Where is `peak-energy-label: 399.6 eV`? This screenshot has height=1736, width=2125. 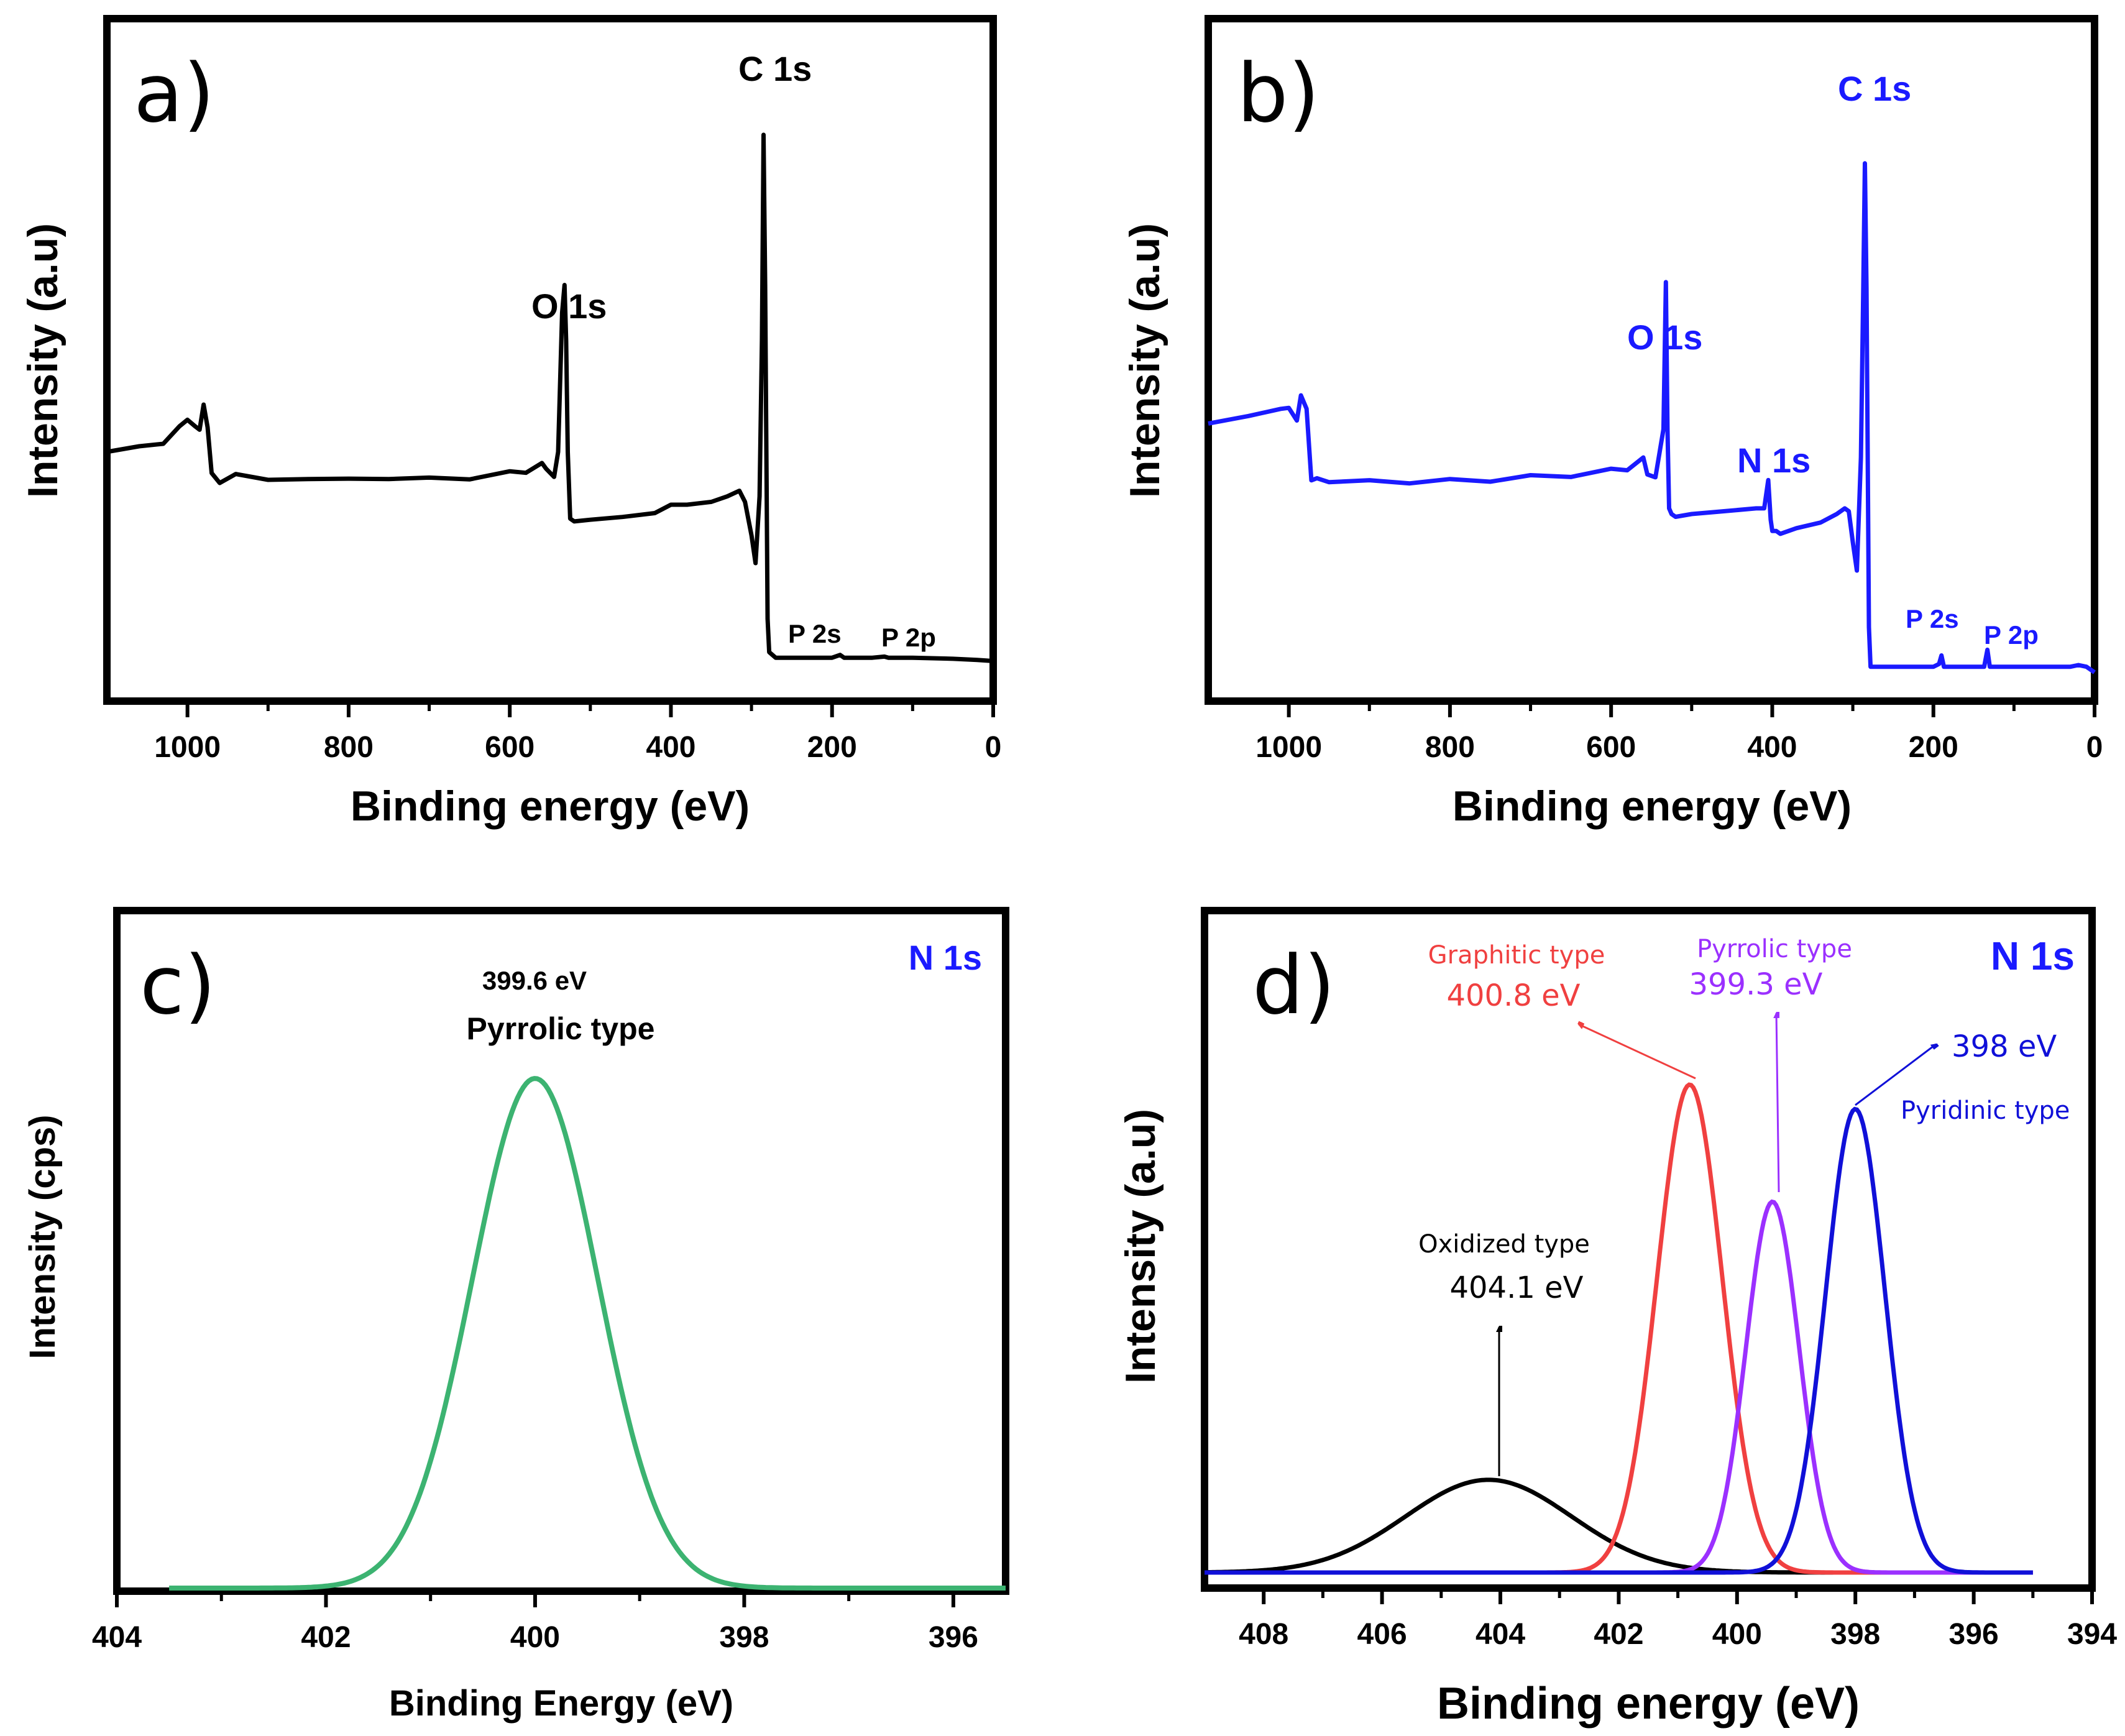 peak-energy-label: 399.6 eV is located at coordinates (535, 980).